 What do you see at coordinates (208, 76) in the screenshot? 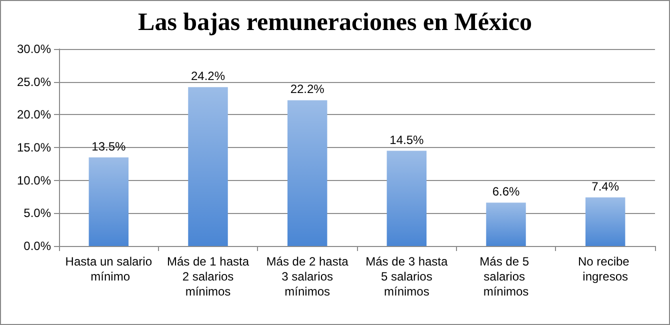
I see `data-label: 24.2%` at bounding box center [208, 76].